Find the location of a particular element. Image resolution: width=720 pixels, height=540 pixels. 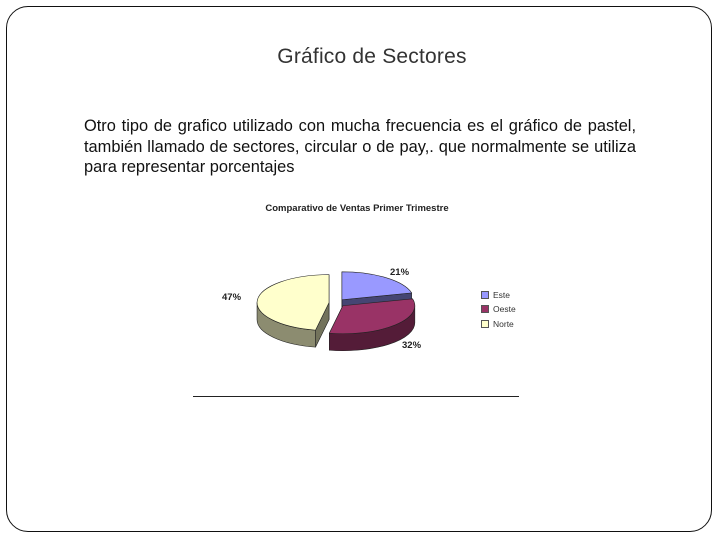

slide-title: Gráfico de Sectores is located at coordinates (372, 56).